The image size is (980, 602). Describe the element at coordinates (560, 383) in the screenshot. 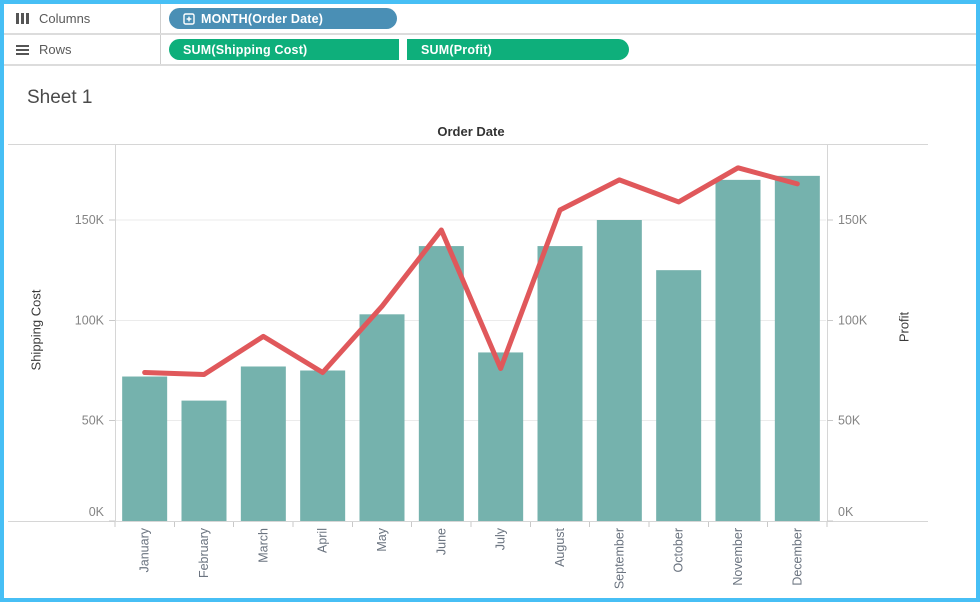

I see `bar-august` at that location.